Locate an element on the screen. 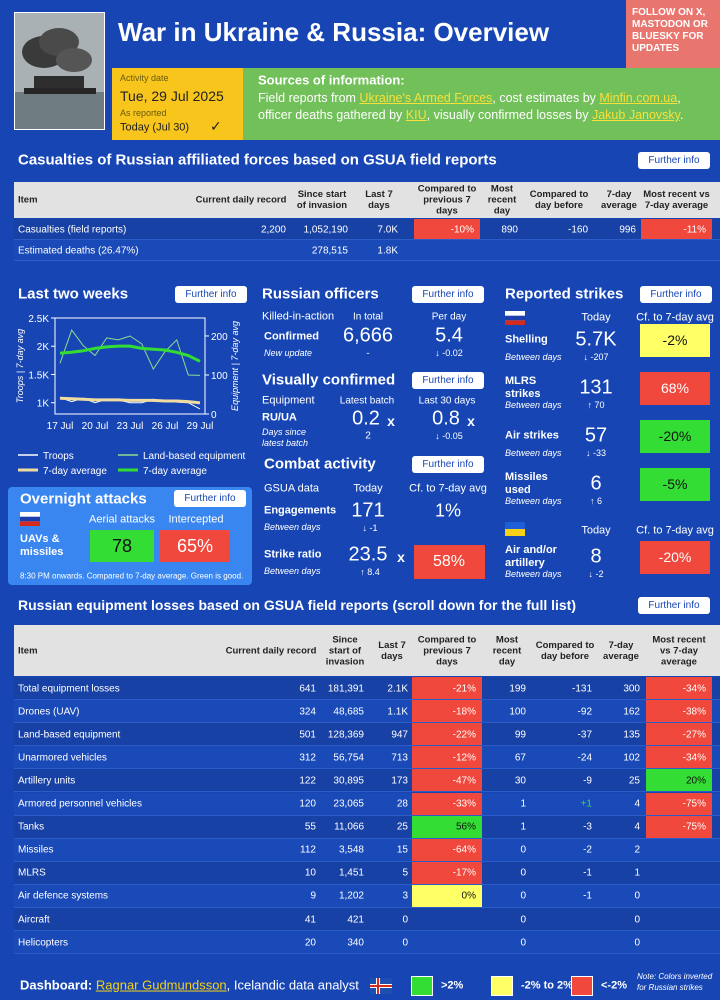 The image size is (720, 1000). activity-label: Activity date is located at coordinates (144, 77).